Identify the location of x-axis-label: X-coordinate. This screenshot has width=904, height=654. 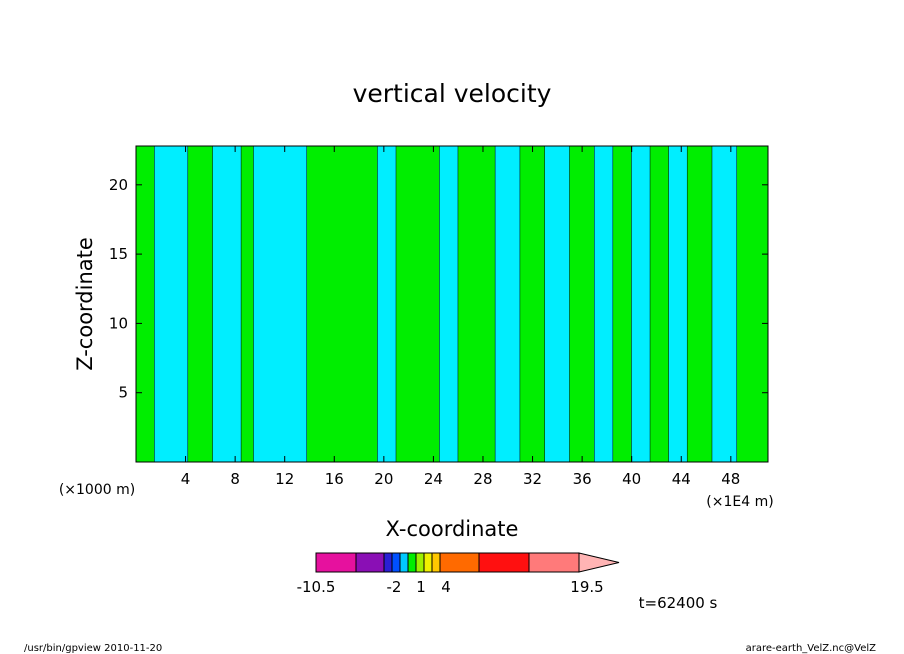
(452, 529).